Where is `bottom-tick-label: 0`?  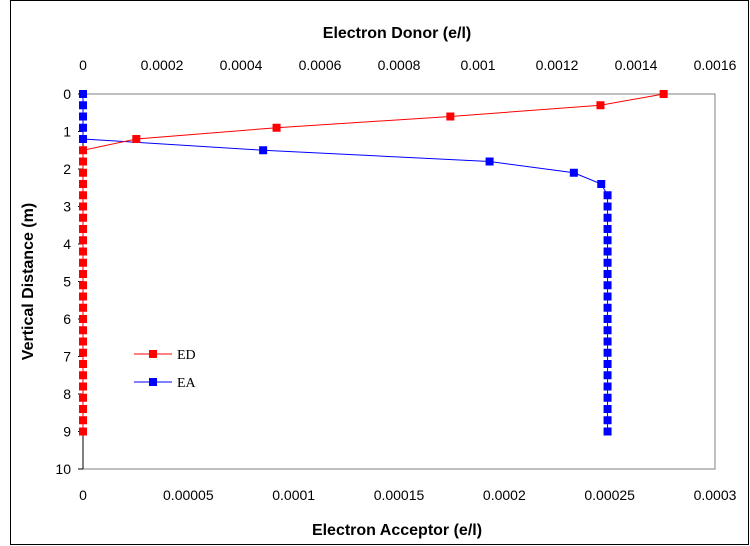
bottom-tick-label: 0 is located at coordinates (83, 495).